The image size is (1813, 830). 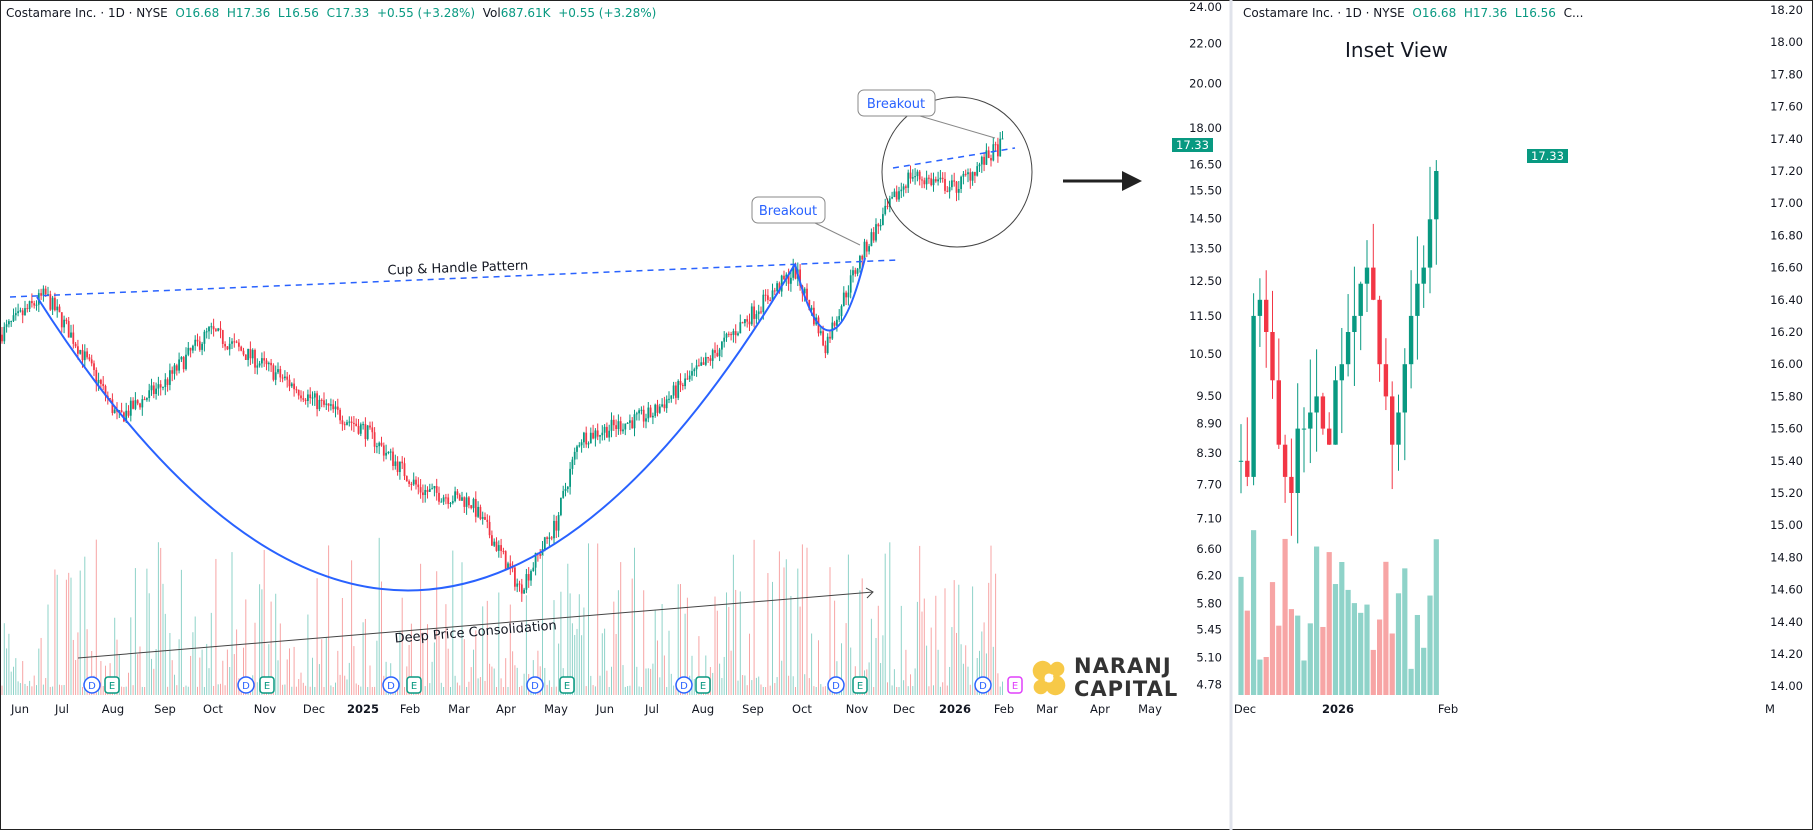 I want to click on inset-time-axis-label: M, so click(x=1770, y=709).